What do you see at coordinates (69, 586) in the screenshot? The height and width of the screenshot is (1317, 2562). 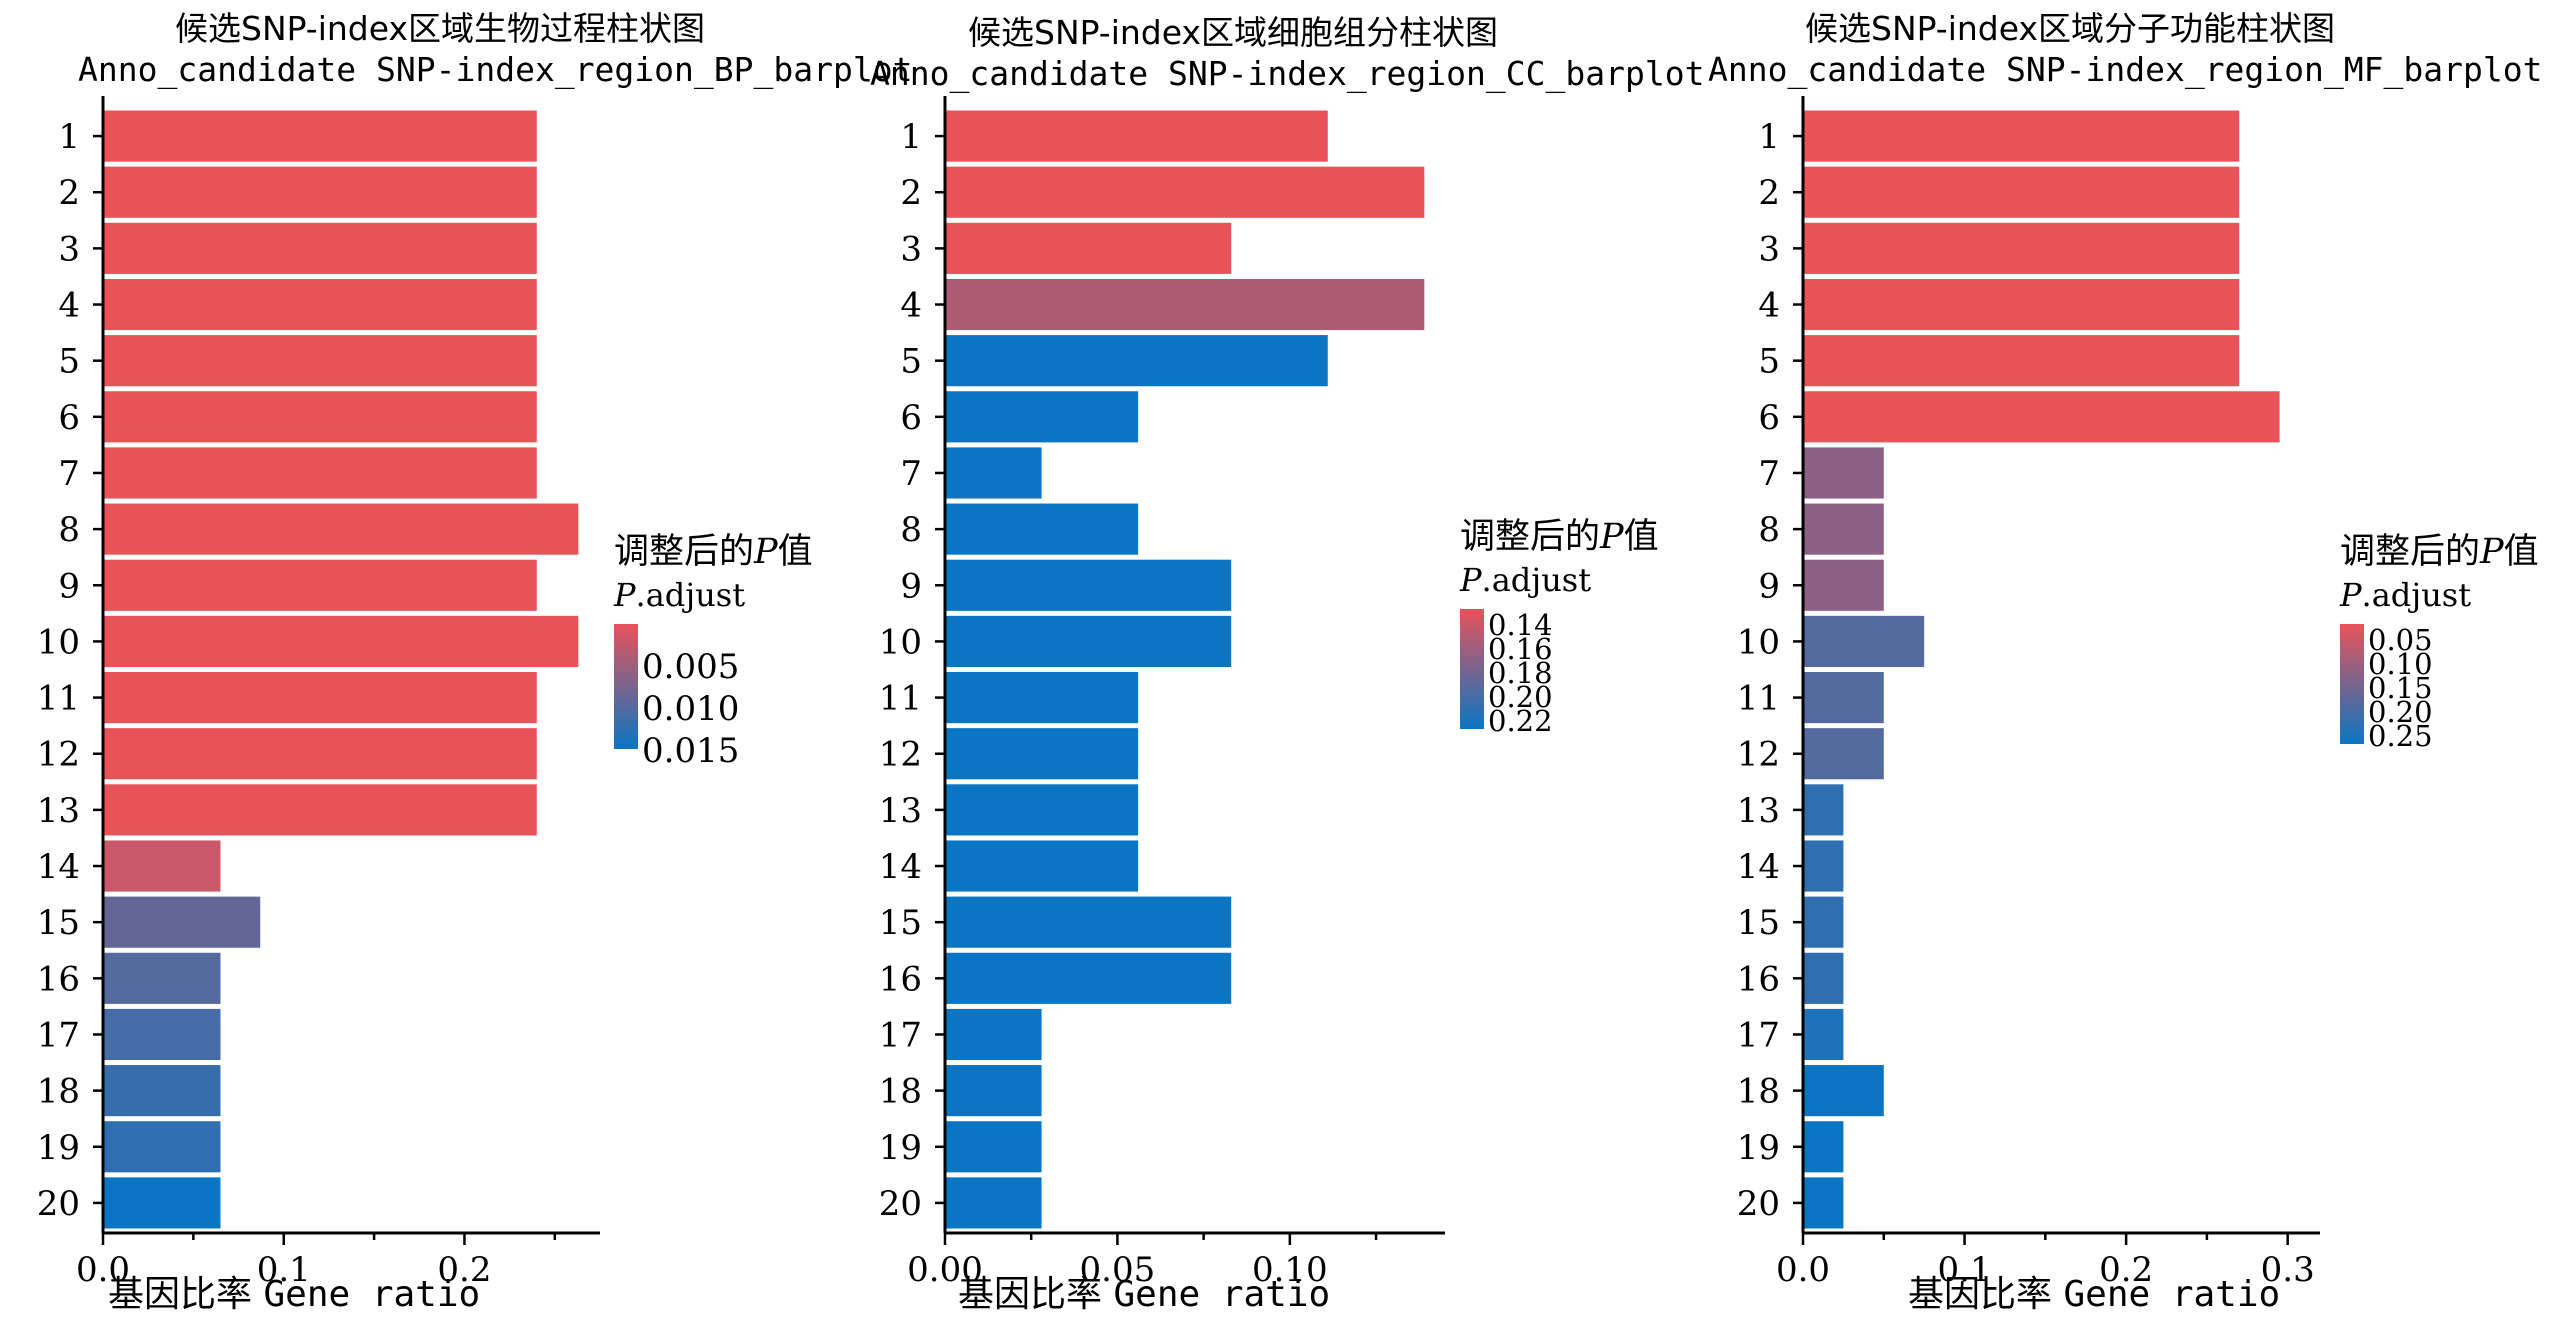 I see `y-tick-label: 9` at bounding box center [69, 586].